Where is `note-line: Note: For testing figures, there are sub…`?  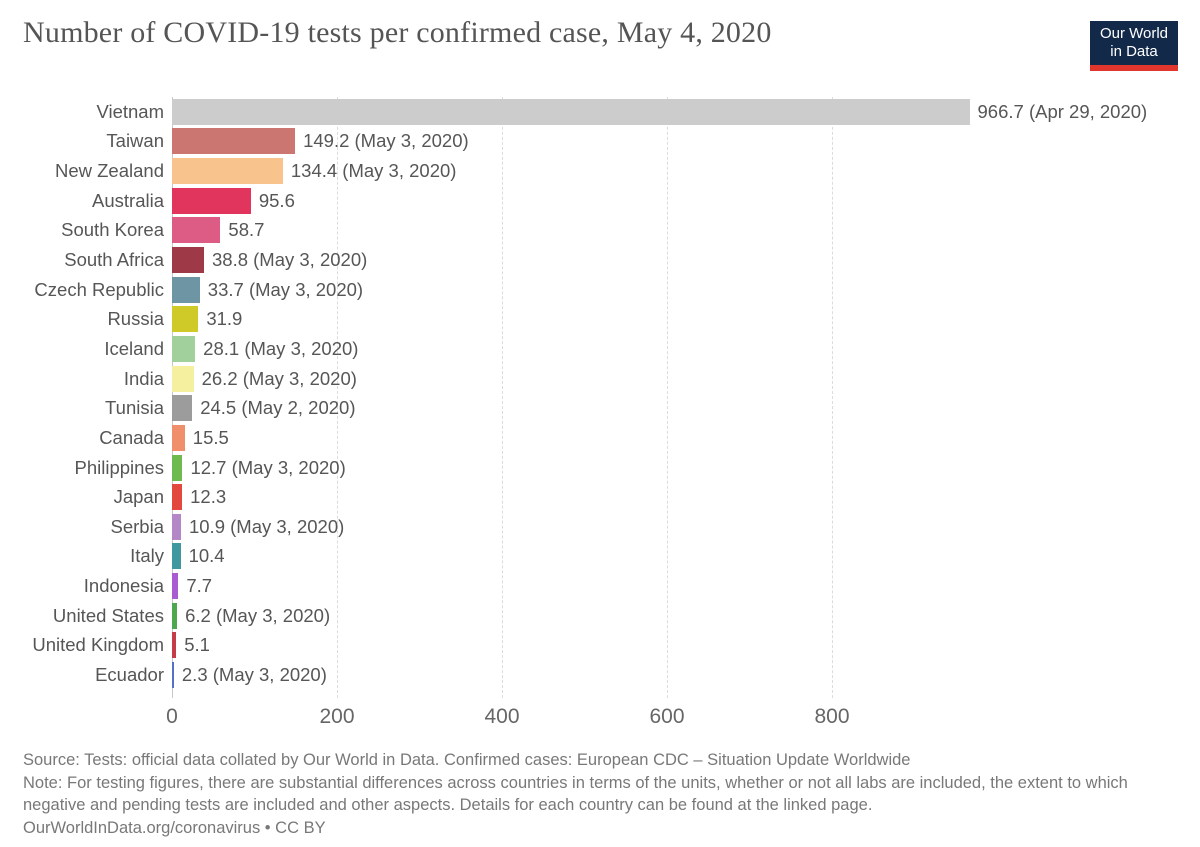 note-line: Note: For testing figures, there are sub… is located at coordinates (575, 794).